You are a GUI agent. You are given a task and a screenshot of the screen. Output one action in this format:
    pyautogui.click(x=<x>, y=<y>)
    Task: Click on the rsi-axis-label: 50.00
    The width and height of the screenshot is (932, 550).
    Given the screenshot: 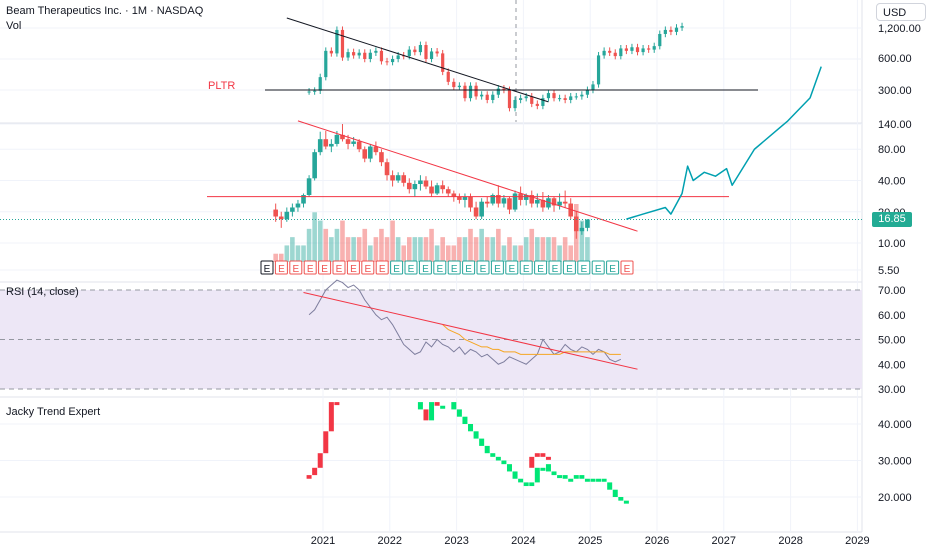 What is the action you would take?
    pyautogui.click(x=892, y=341)
    